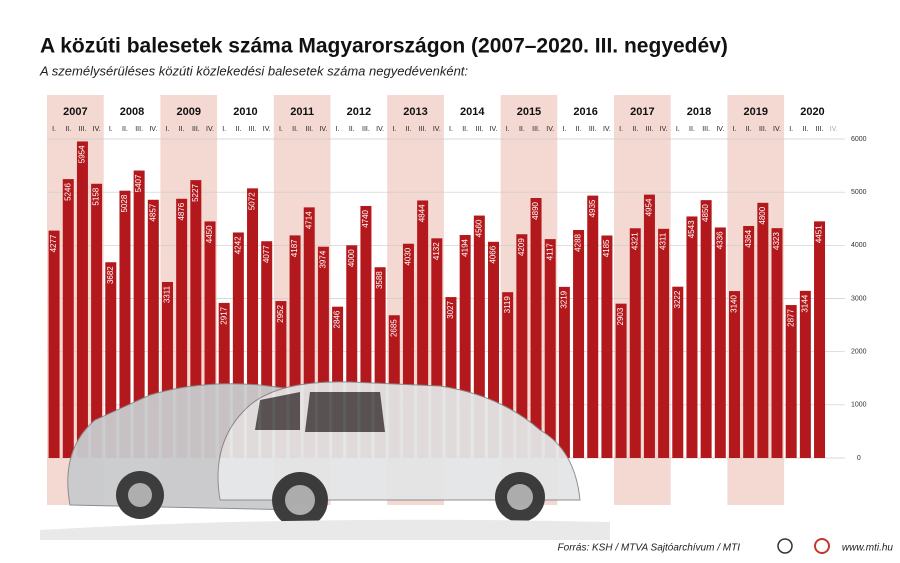 This screenshot has width=900, height=563. What do you see at coordinates (549, 252) in the screenshot?
I see `value-label: 4117` at bounding box center [549, 252].